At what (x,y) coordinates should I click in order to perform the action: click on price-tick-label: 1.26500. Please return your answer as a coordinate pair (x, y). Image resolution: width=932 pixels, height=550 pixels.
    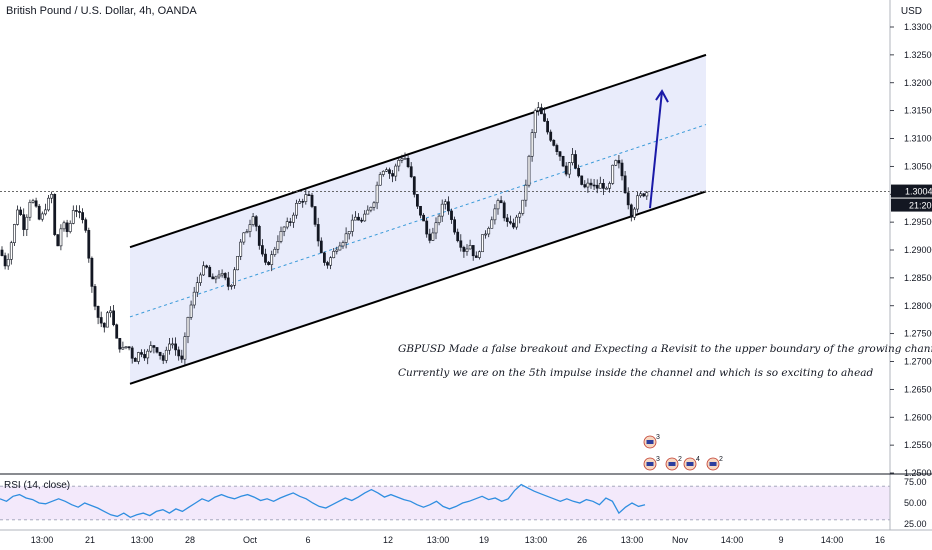
    Looking at the image, I should click on (918, 389).